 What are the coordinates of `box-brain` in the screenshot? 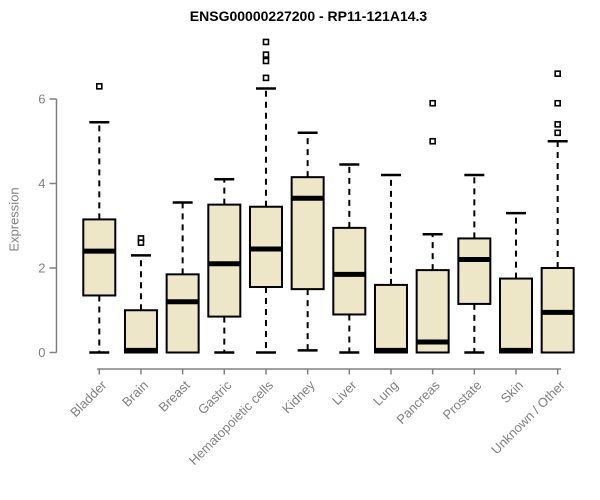 It's located at (140, 331).